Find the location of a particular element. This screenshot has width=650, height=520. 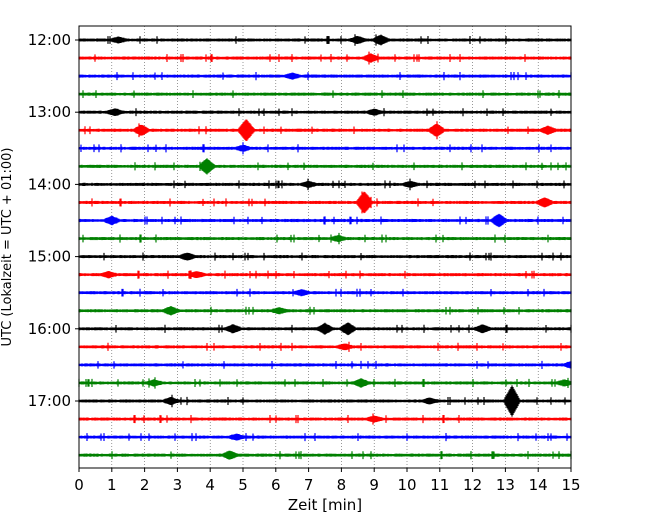

y-tick-label: 12:00 is located at coordinates (49, 40).